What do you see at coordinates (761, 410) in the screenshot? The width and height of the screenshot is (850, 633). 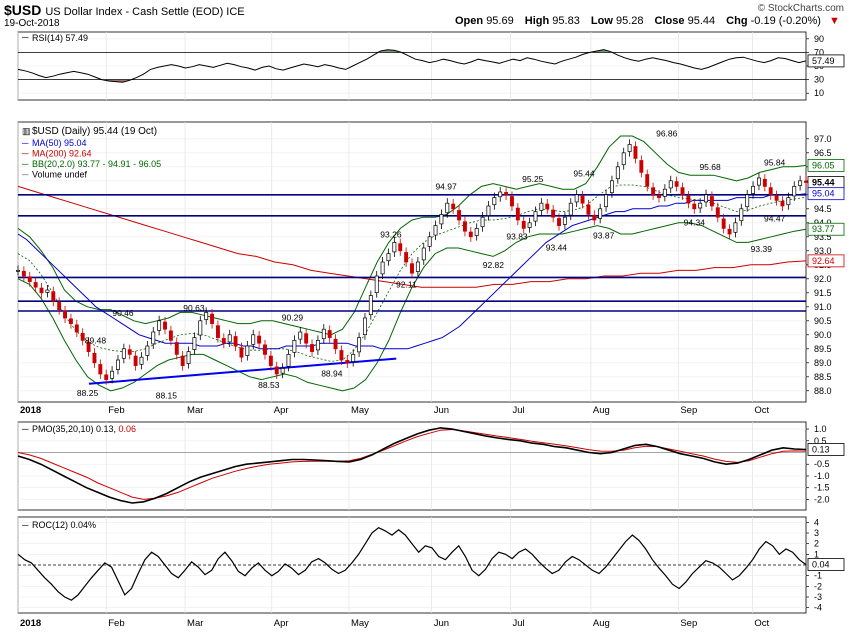 I see `month-label: Oct` at bounding box center [761, 410].